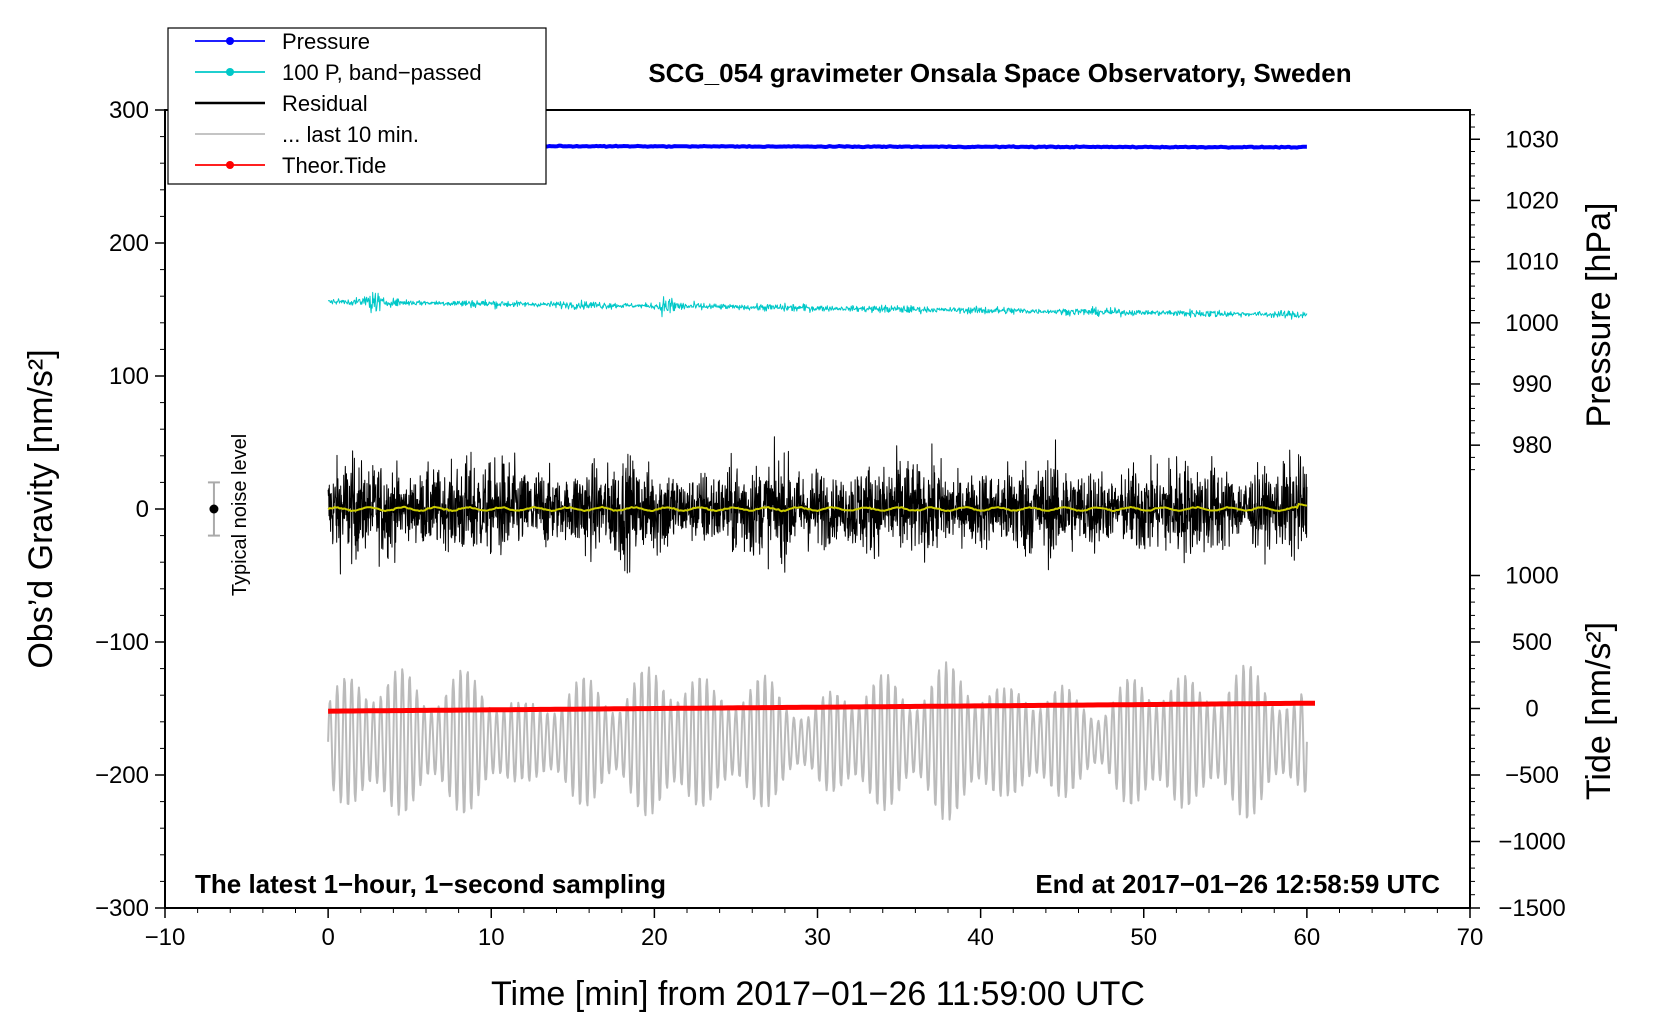  What do you see at coordinates (1531, 842) in the screenshot?
I see `tide-tick-label: −1000` at bounding box center [1531, 842].